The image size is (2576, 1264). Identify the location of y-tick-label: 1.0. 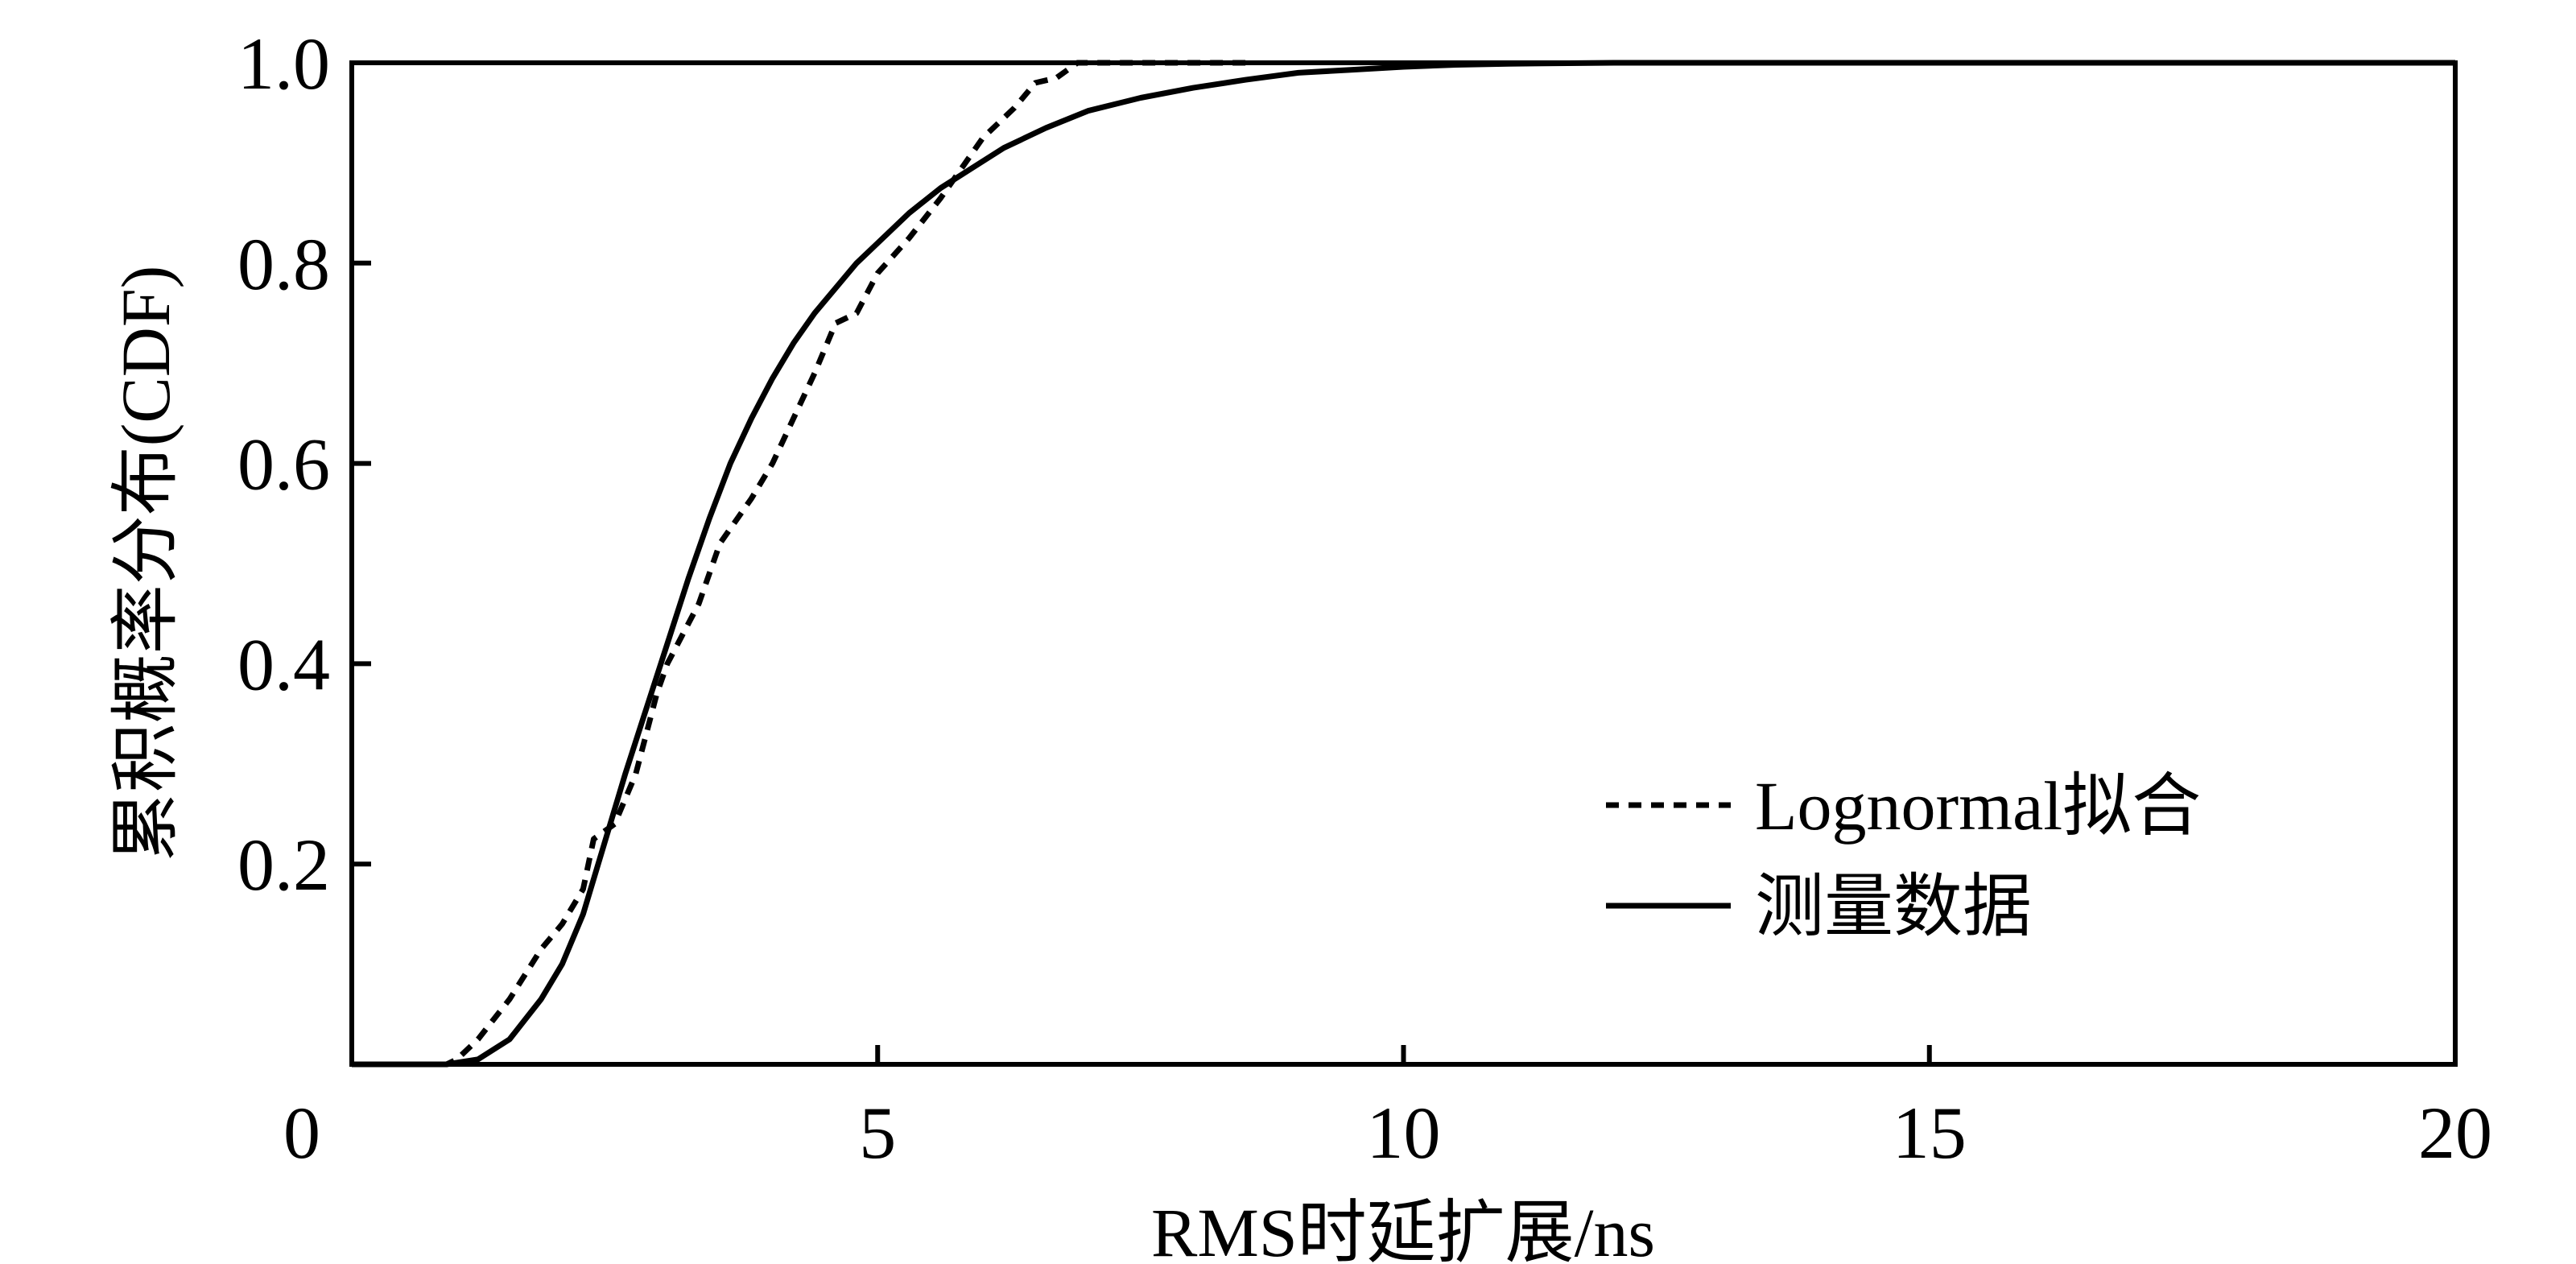
(283, 64).